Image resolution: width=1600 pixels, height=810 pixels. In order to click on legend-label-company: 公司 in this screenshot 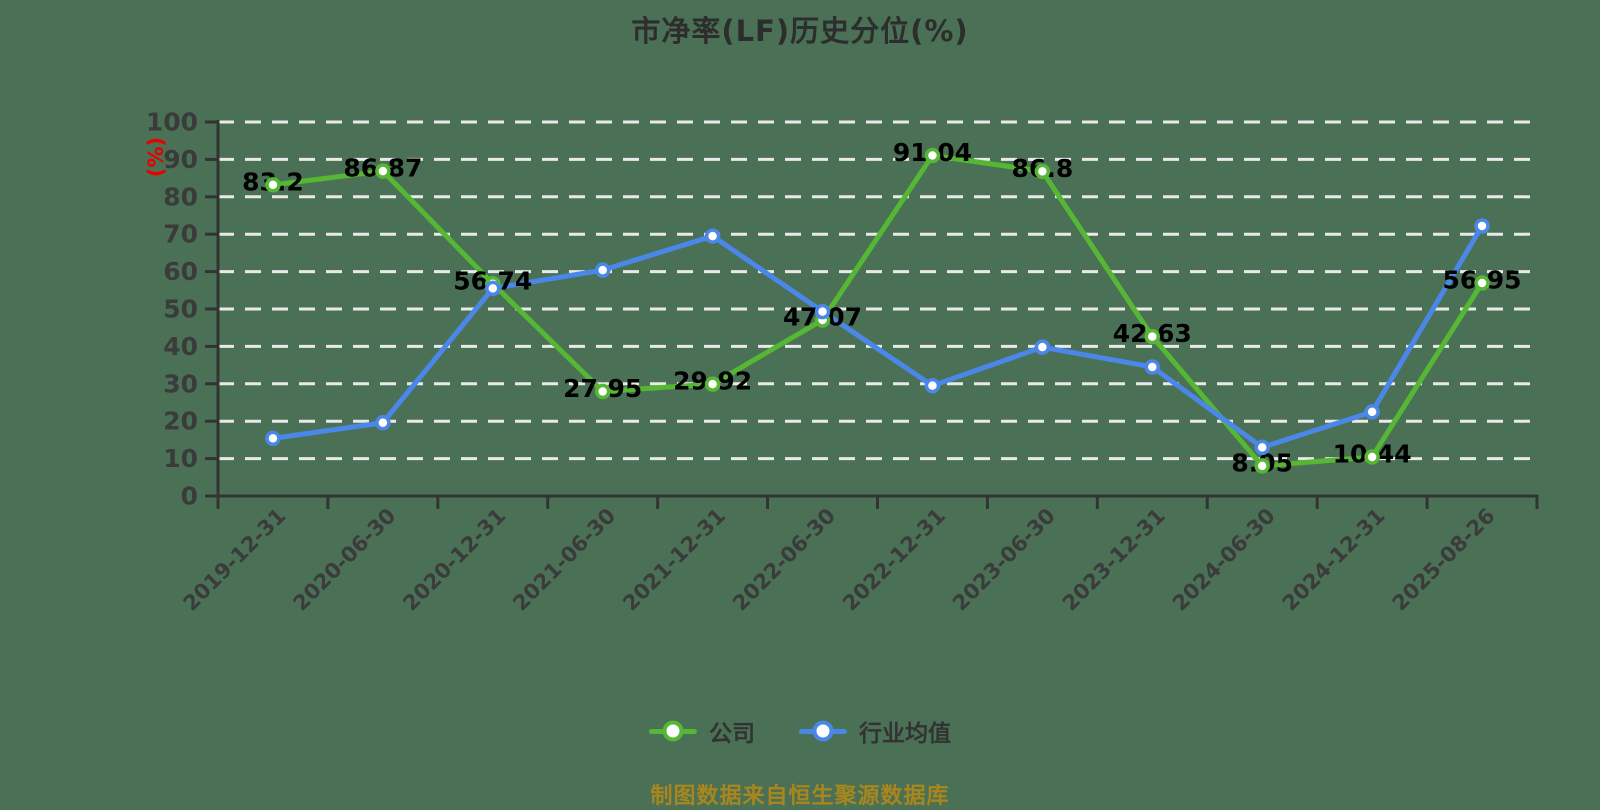, I will do `click(732, 734)`.